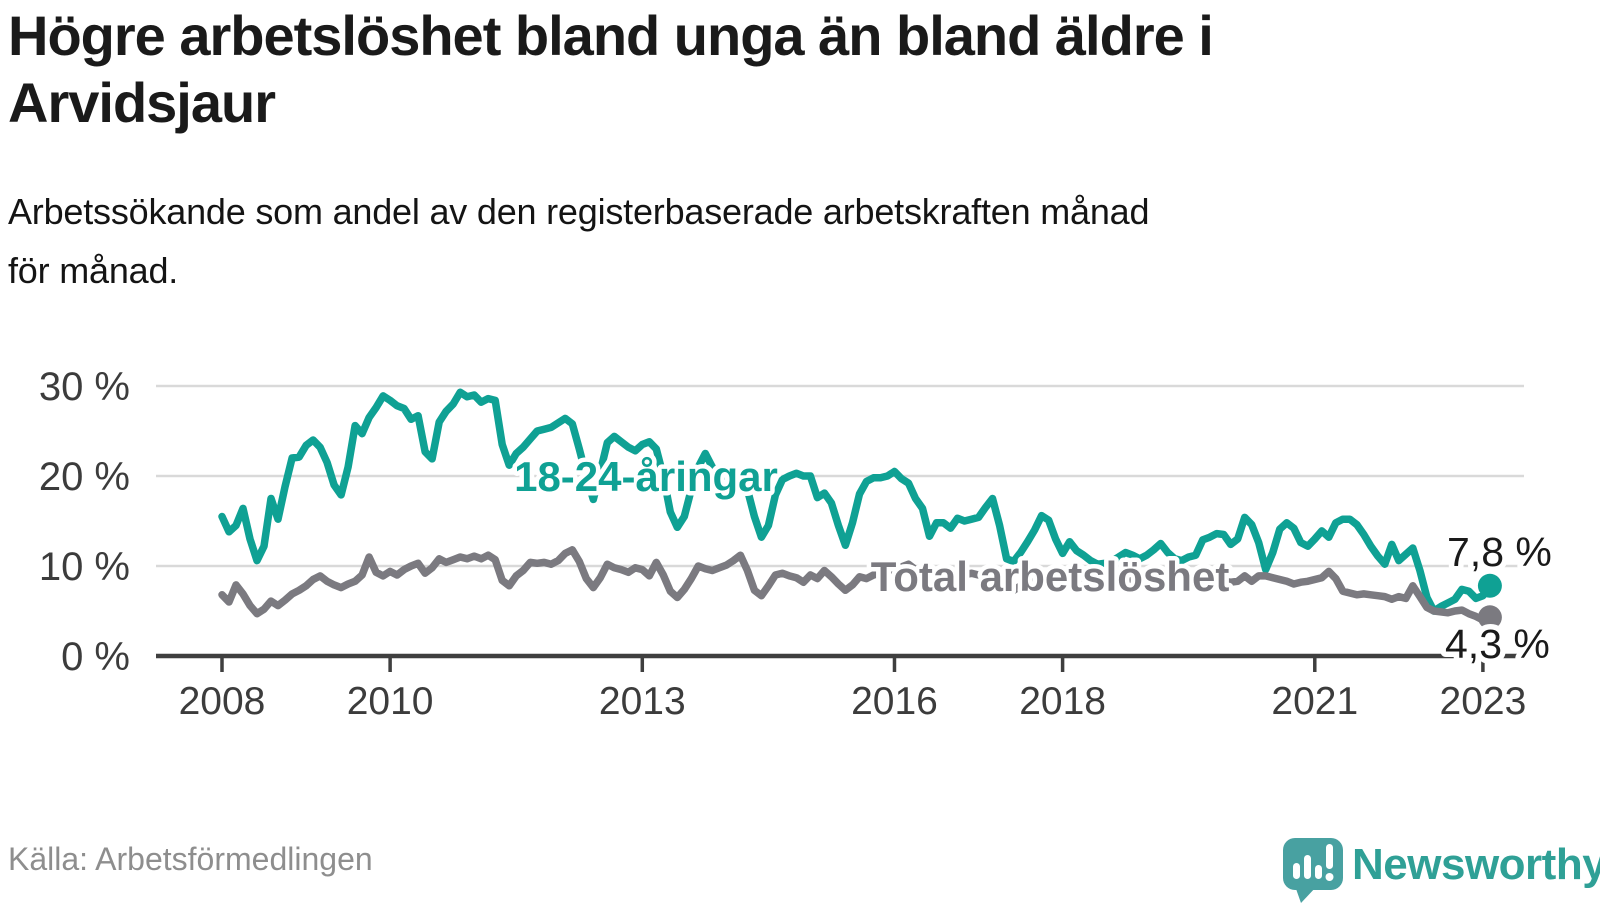 This screenshot has height=904, width=1600. What do you see at coordinates (1306, 894) in the screenshot?
I see `speech-bubble-tail` at bounding box center [1306, 894].